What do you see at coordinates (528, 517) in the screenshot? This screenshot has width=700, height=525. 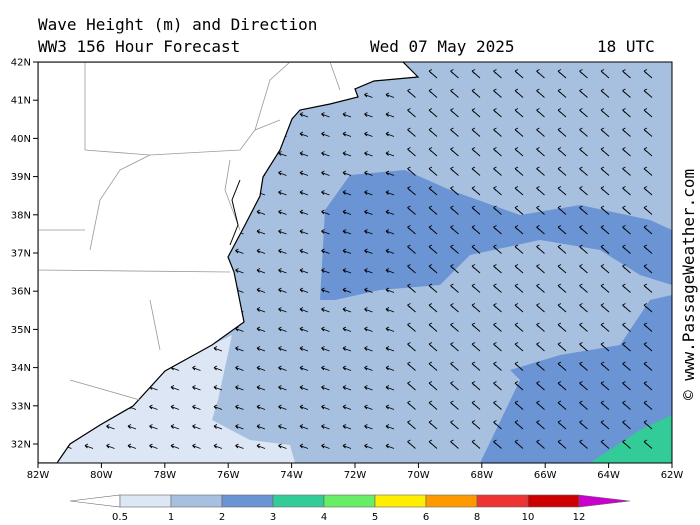 I see `colorbar-label: 10` at bounding box center [528, 517].